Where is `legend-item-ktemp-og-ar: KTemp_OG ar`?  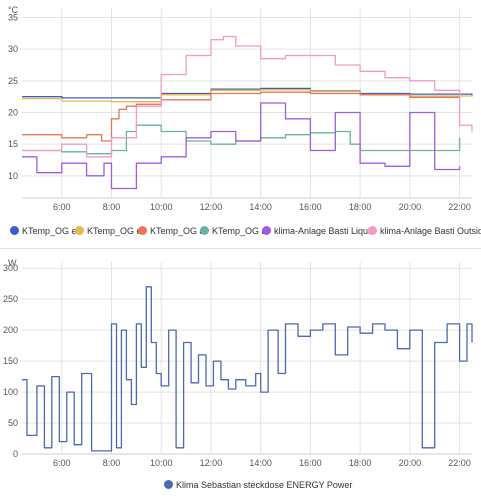 legend-item-ktemp-og-ar: KTemp_OG ar is located at coordinates (235, 231).